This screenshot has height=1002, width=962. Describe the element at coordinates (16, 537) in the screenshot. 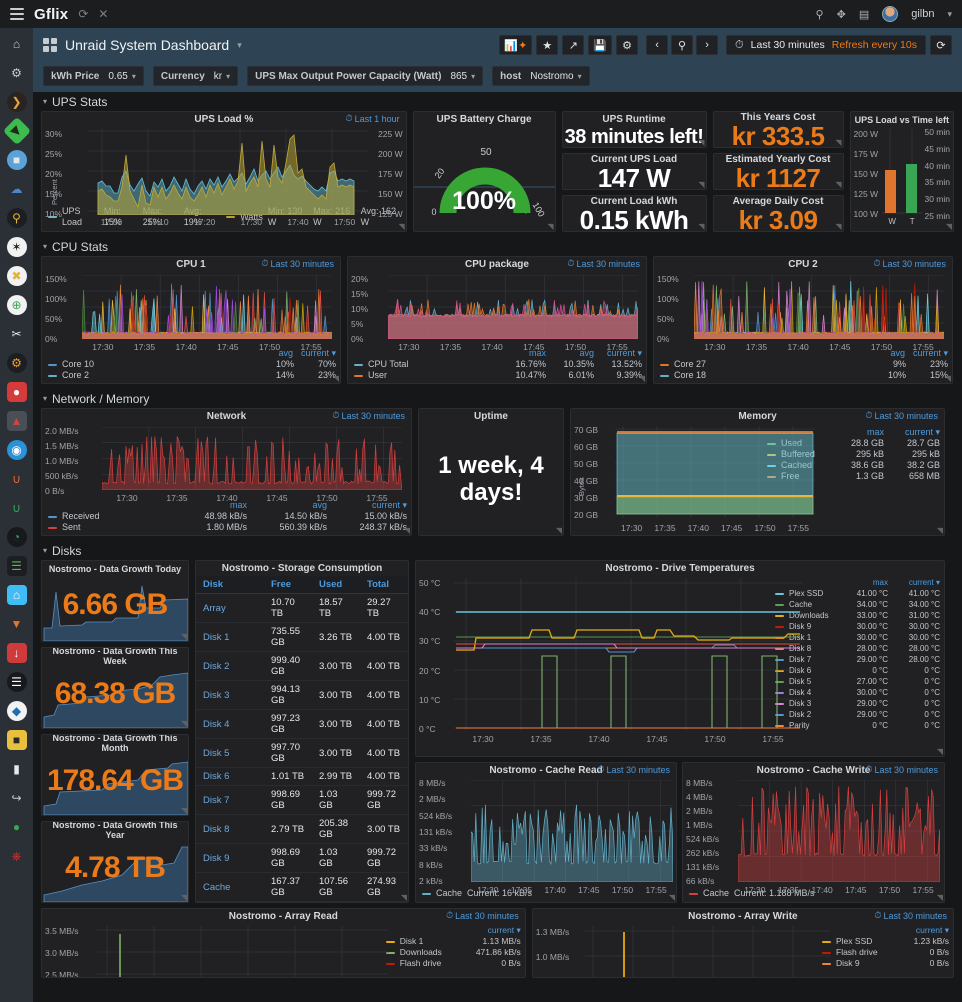

I see `influxdb-icon: ◔` at that location.